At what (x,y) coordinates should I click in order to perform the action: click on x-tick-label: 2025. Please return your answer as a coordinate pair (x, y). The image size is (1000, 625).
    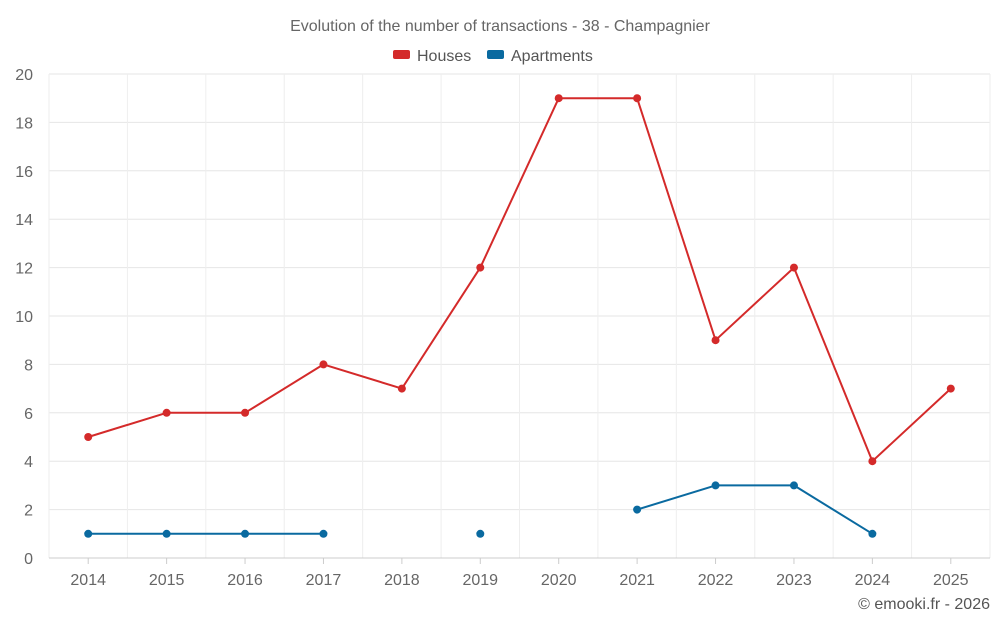
    Looking at the image, I should click on (951, 580).